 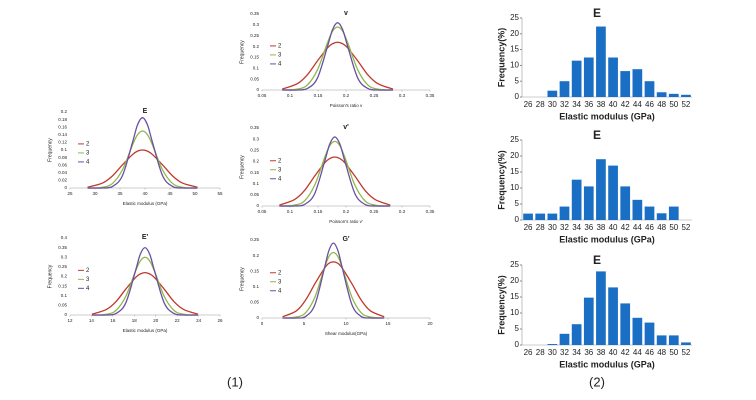 What do you see at coordinates (170, 193) in the screenshot?
I see `x-tick-label: 45` at bounding box center [170, 193].